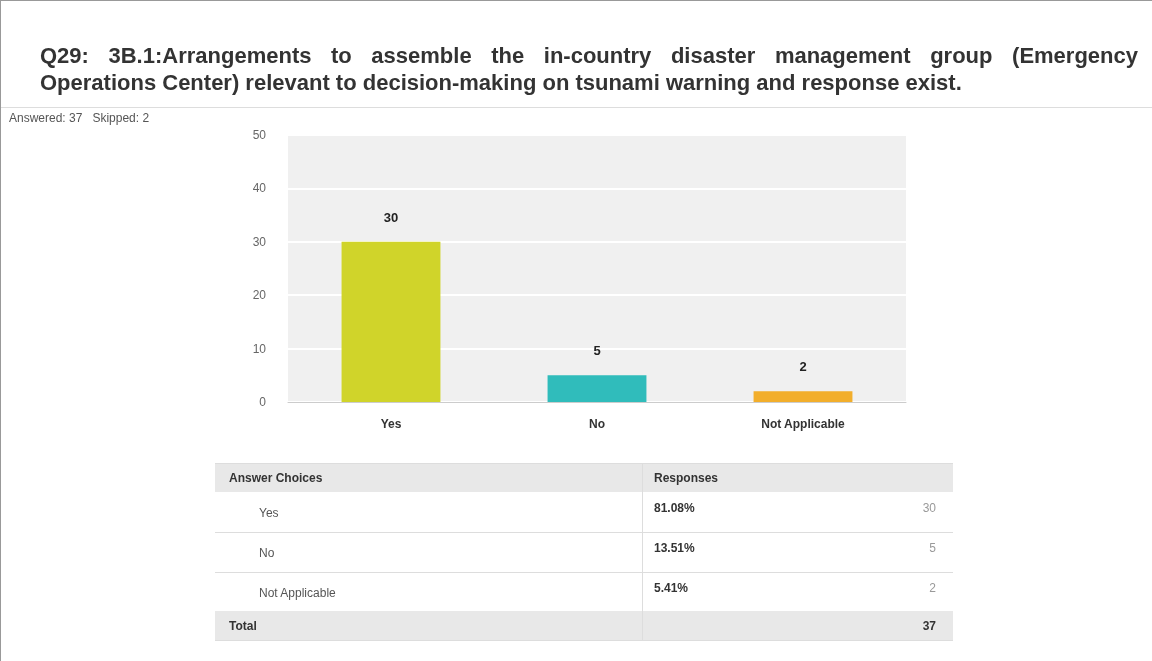 This screenshot has width=1152, height=661. I want to click on y-tick-label: 30, so click(259, 241).